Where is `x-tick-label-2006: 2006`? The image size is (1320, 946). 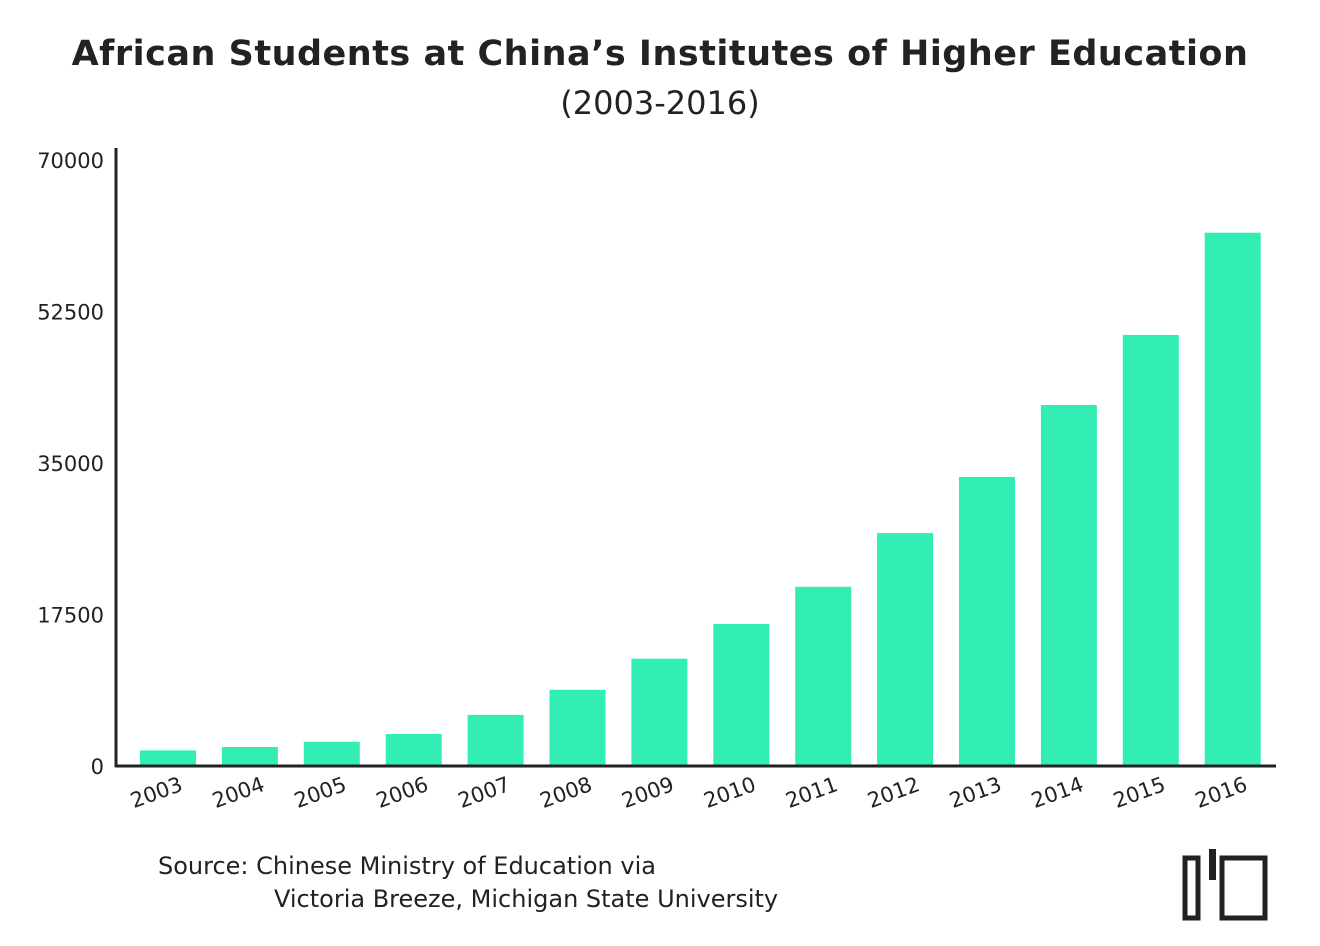
x-tick-label-2006: 2006 is located at coordinates (402, 792).